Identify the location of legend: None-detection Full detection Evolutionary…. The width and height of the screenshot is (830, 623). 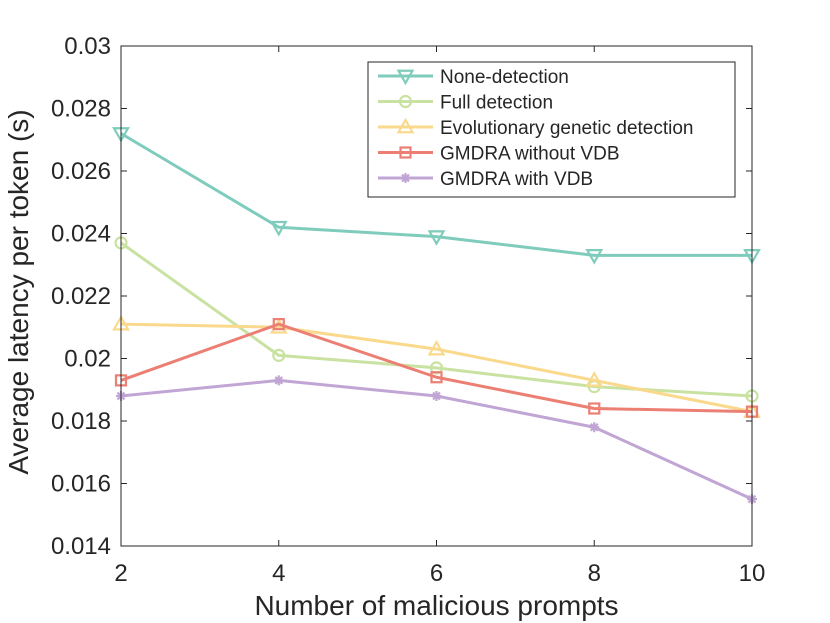
(551, 129).